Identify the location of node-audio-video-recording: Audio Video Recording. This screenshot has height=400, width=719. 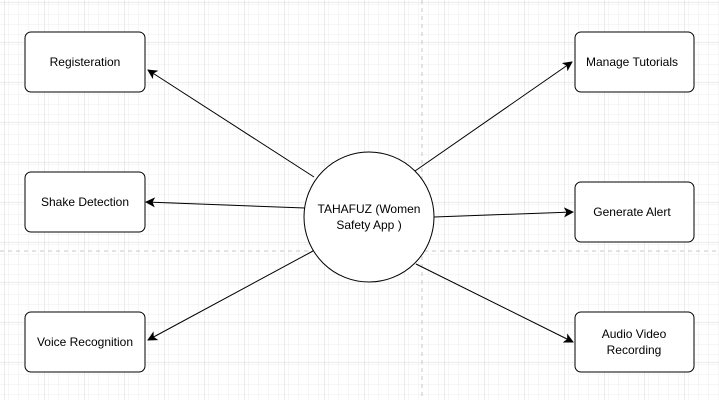
(634, 342).